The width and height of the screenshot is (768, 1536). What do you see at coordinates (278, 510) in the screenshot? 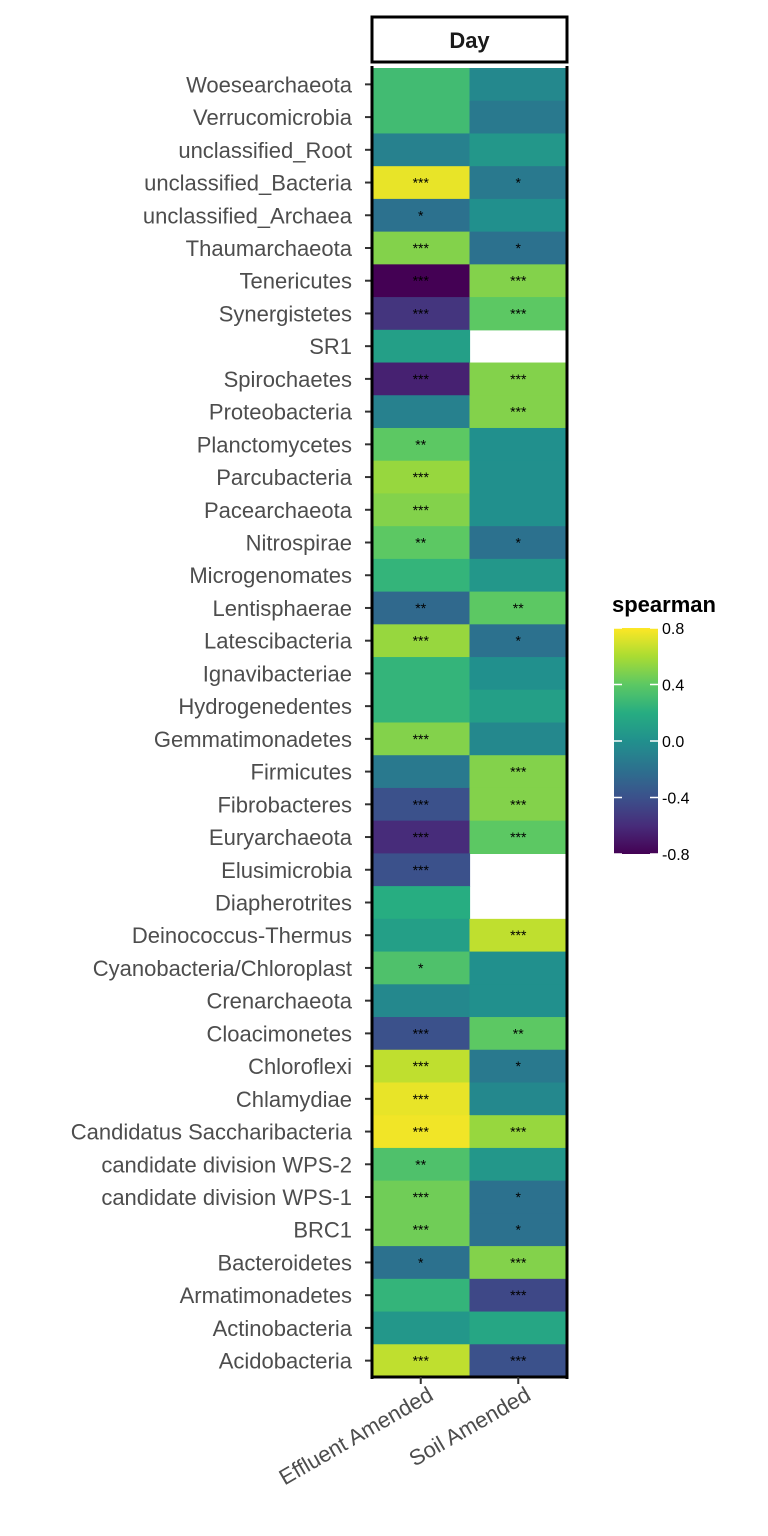
I see `y-tick-label: Pacearchaeota` at bounding box center [278, 510].